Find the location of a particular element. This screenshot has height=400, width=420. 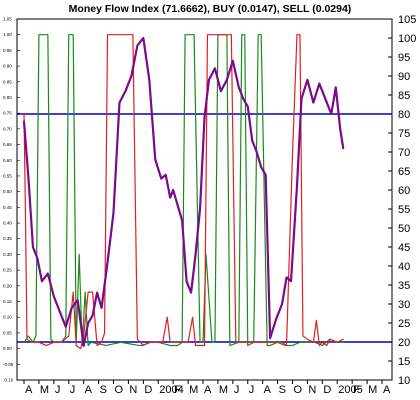

right-tick-label: 65 is located at coordinates (404, 172).